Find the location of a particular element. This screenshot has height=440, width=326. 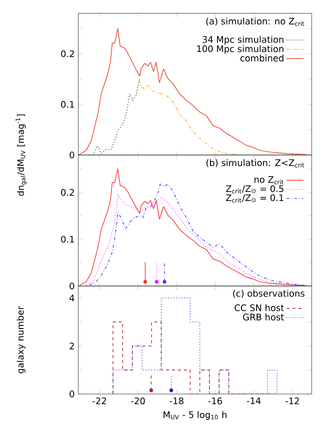

legend-label: combined is located at coordinates (262, 58).